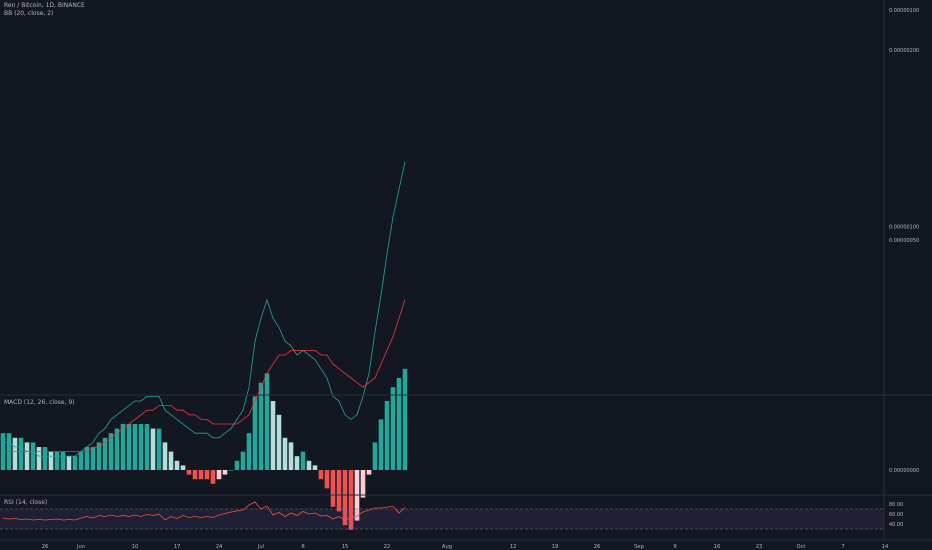 The width and height of the screenshot is (932, 550). What do you see at coordinates (387, 547) in the screenshot?
I see `date-axis-label: 22` at bounding box center [387, 547].